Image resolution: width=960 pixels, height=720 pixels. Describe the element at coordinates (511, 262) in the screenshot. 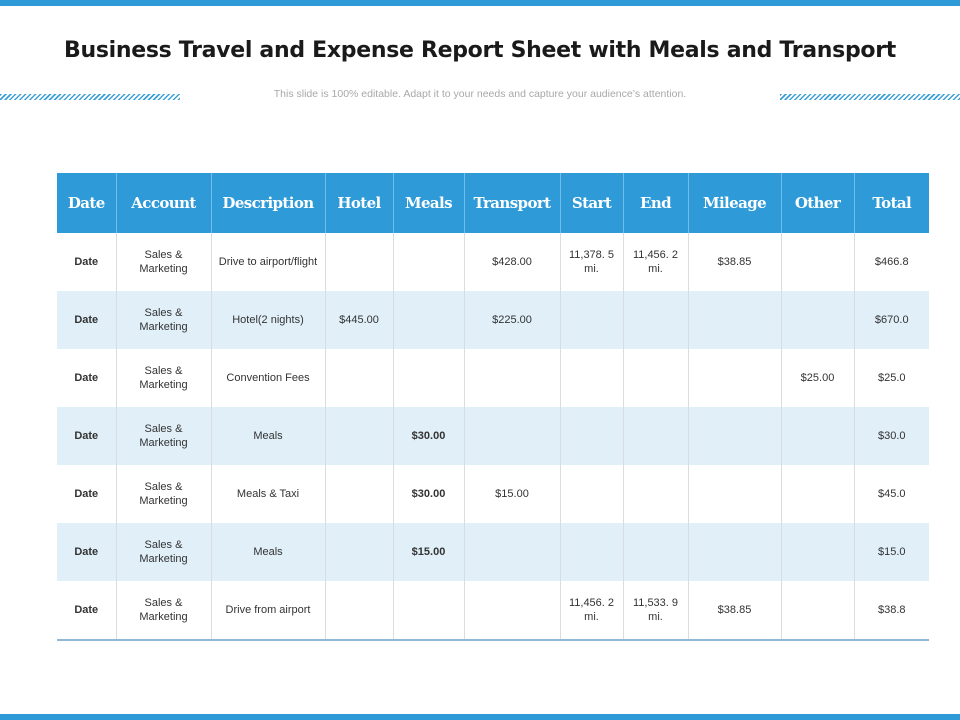

I see `cell-transport: $428.00` at that location.